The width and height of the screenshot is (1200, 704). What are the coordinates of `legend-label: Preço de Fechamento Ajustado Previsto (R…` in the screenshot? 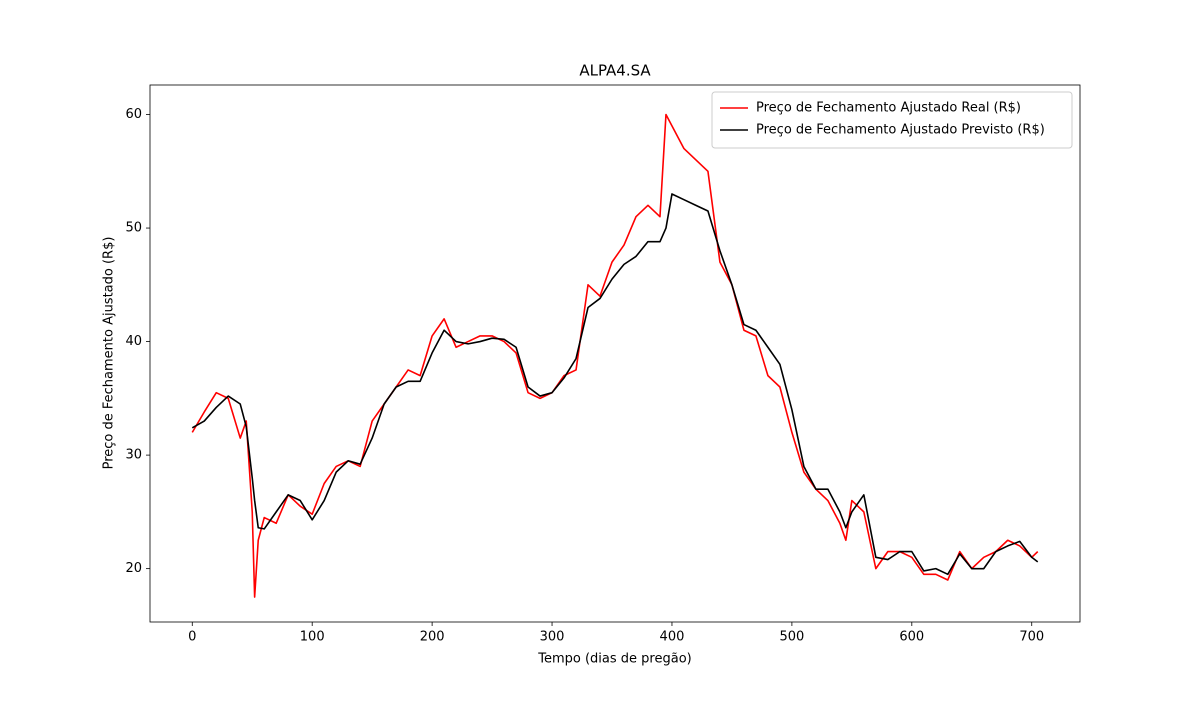 It's located at (900, 130).